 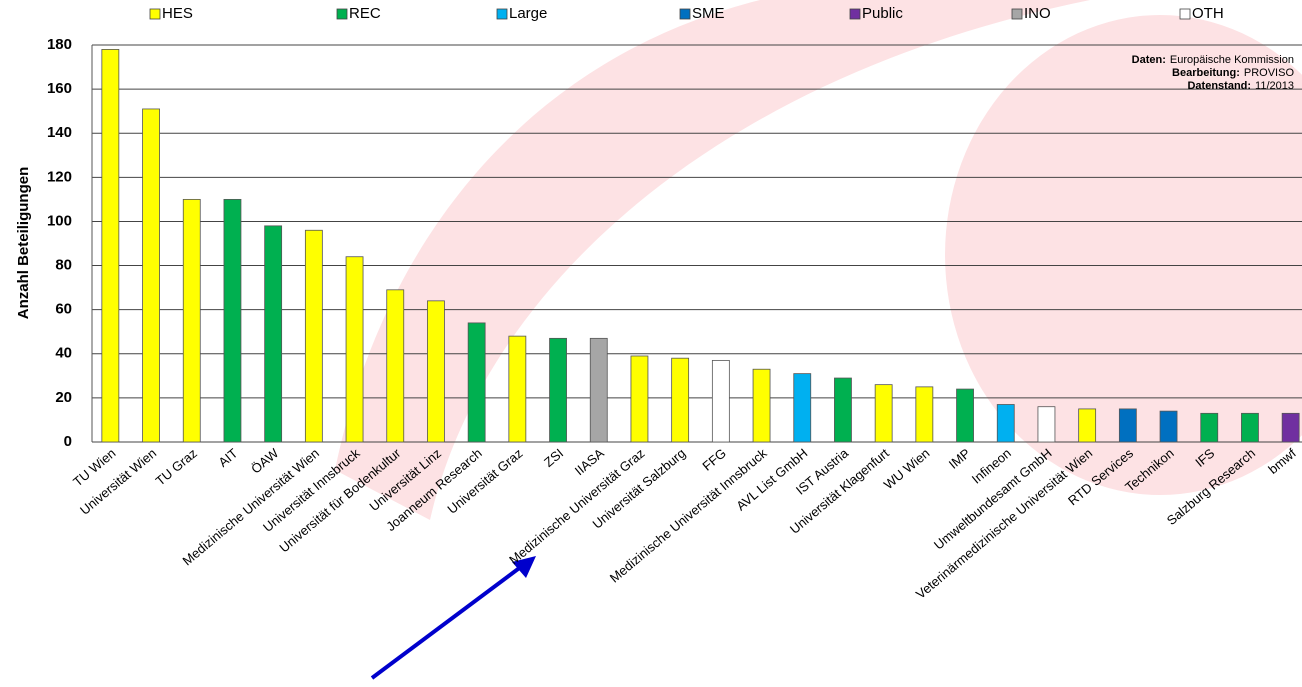 What do you see at coordinates (1269, 73) in the screenshot?
I see `annotation-text: PROVISO` at bounding box center [1269, 73].